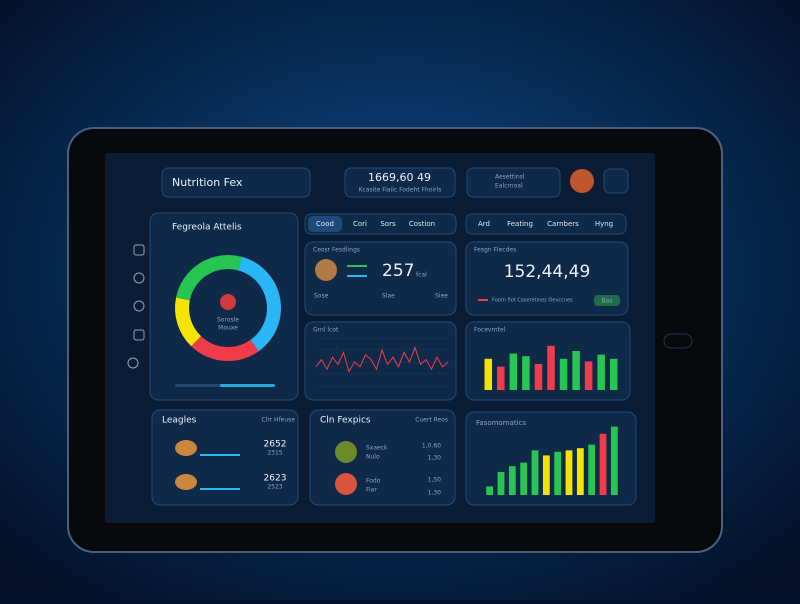 The image size is (800, 604). Describe the element at coordinates (431, 446) in the screenshot. I see `row-value: 1,0.60` at that location.